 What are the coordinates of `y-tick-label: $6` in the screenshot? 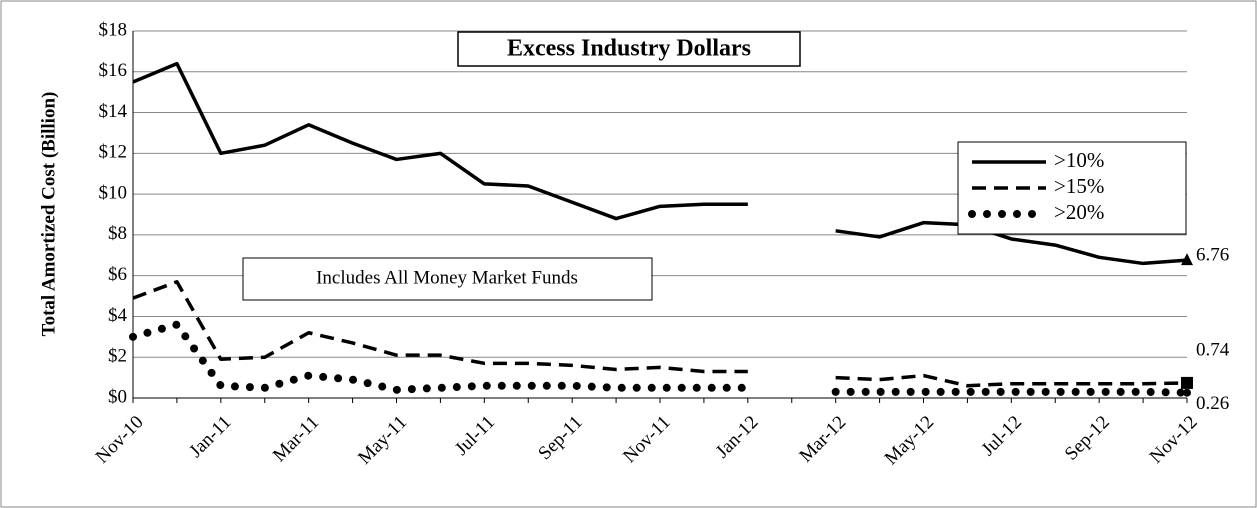 It's located at (117, 274).